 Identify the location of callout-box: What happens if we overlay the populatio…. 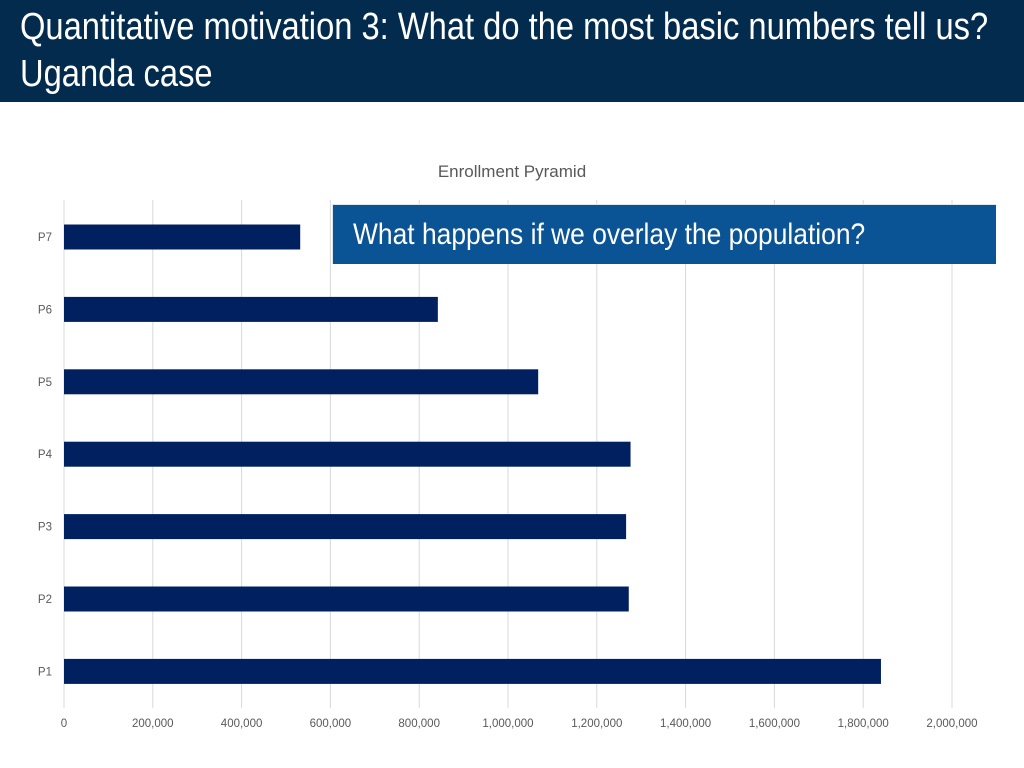
(664, 234).